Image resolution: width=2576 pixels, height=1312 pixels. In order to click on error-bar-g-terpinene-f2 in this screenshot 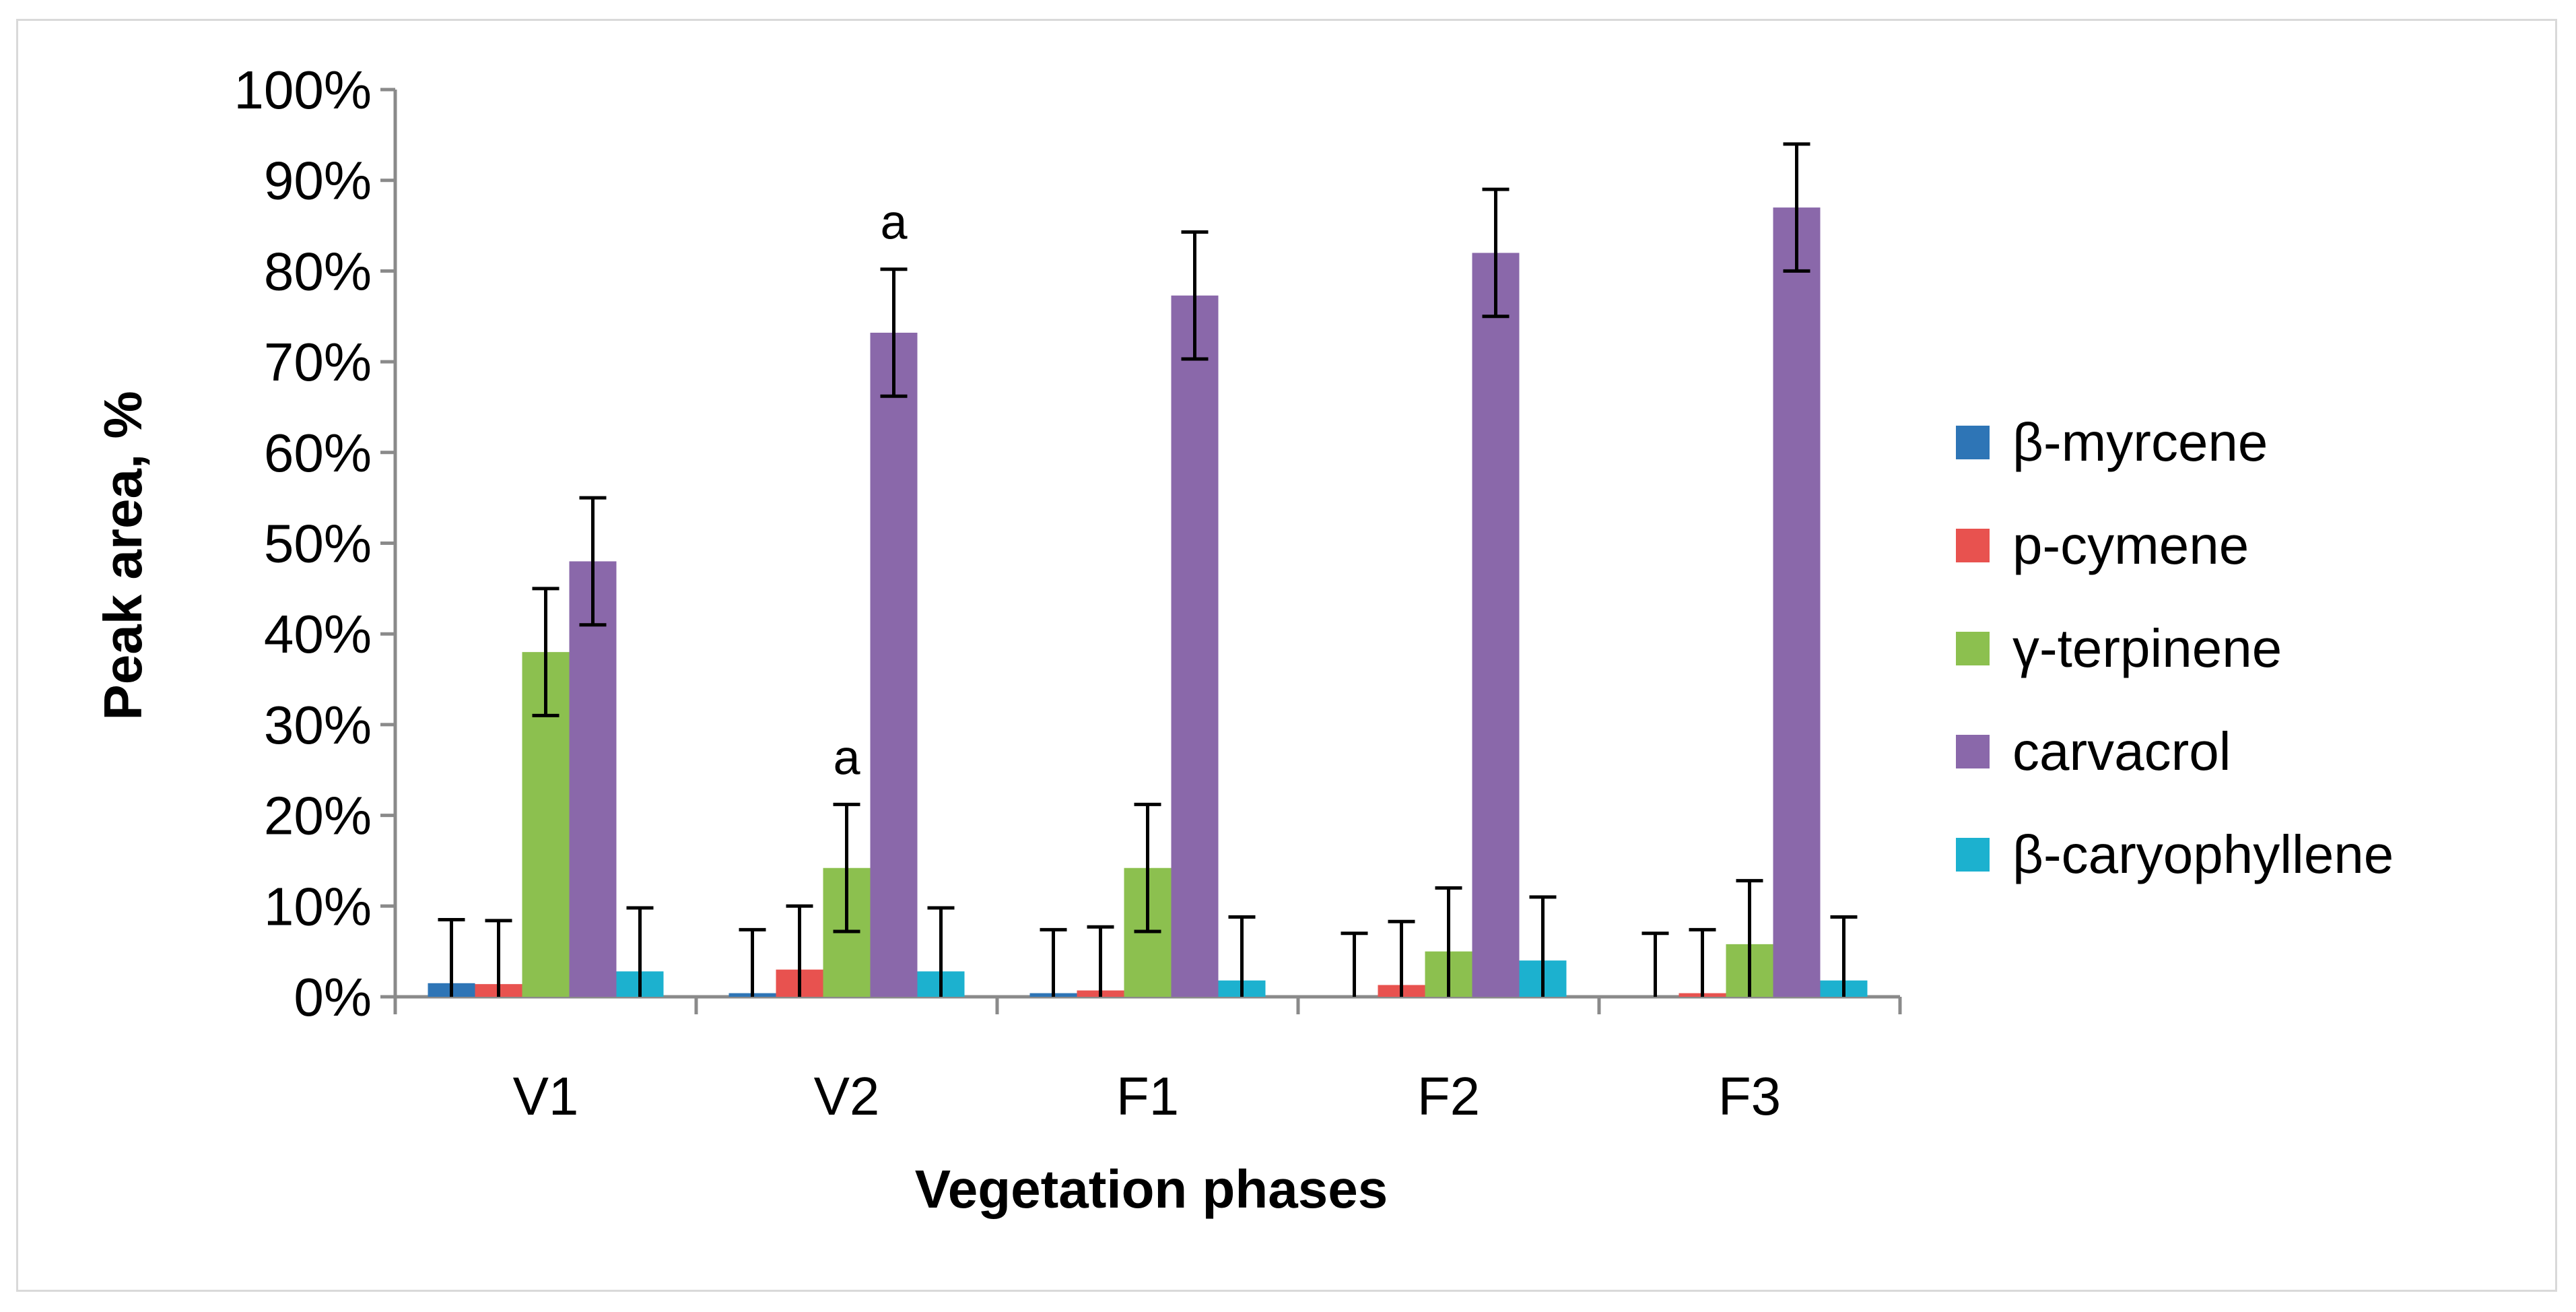, I will do `click(1448, 942)`.